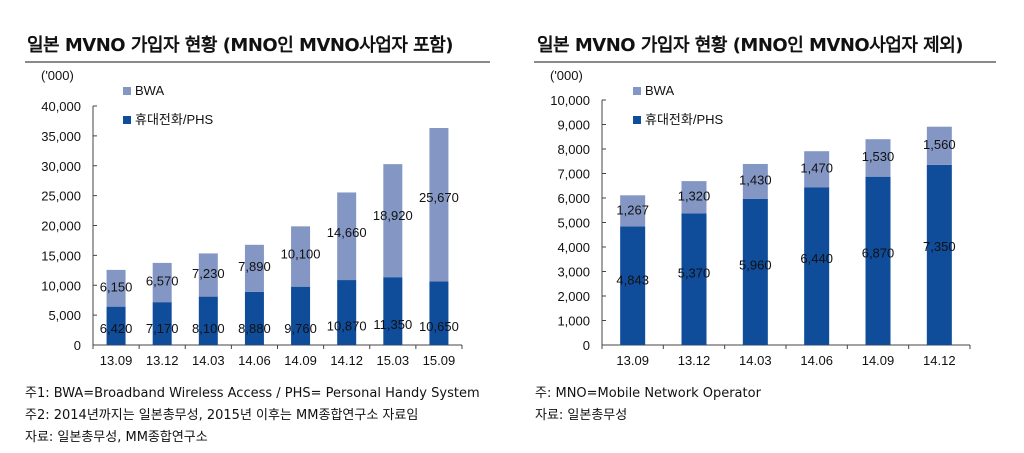 Image resolution: width=1024 pixels, height=453 pixels. I want to click on data-label-phone: 6,420, so click(116, 328).